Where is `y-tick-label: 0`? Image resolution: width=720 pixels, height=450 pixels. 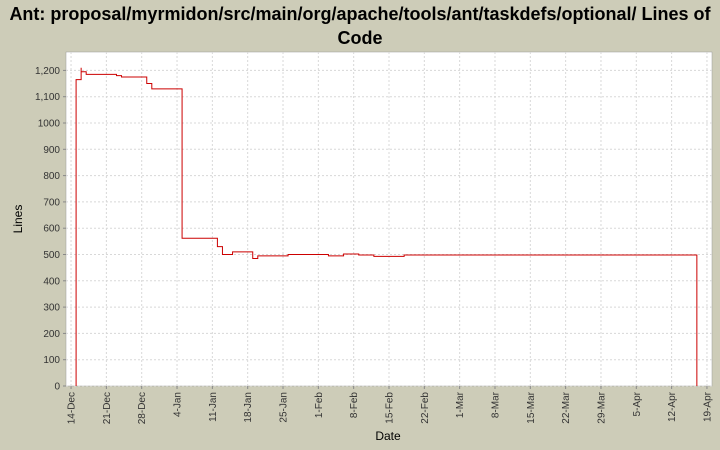 y-tick-label: 0 is located at coordinates (57, 387).